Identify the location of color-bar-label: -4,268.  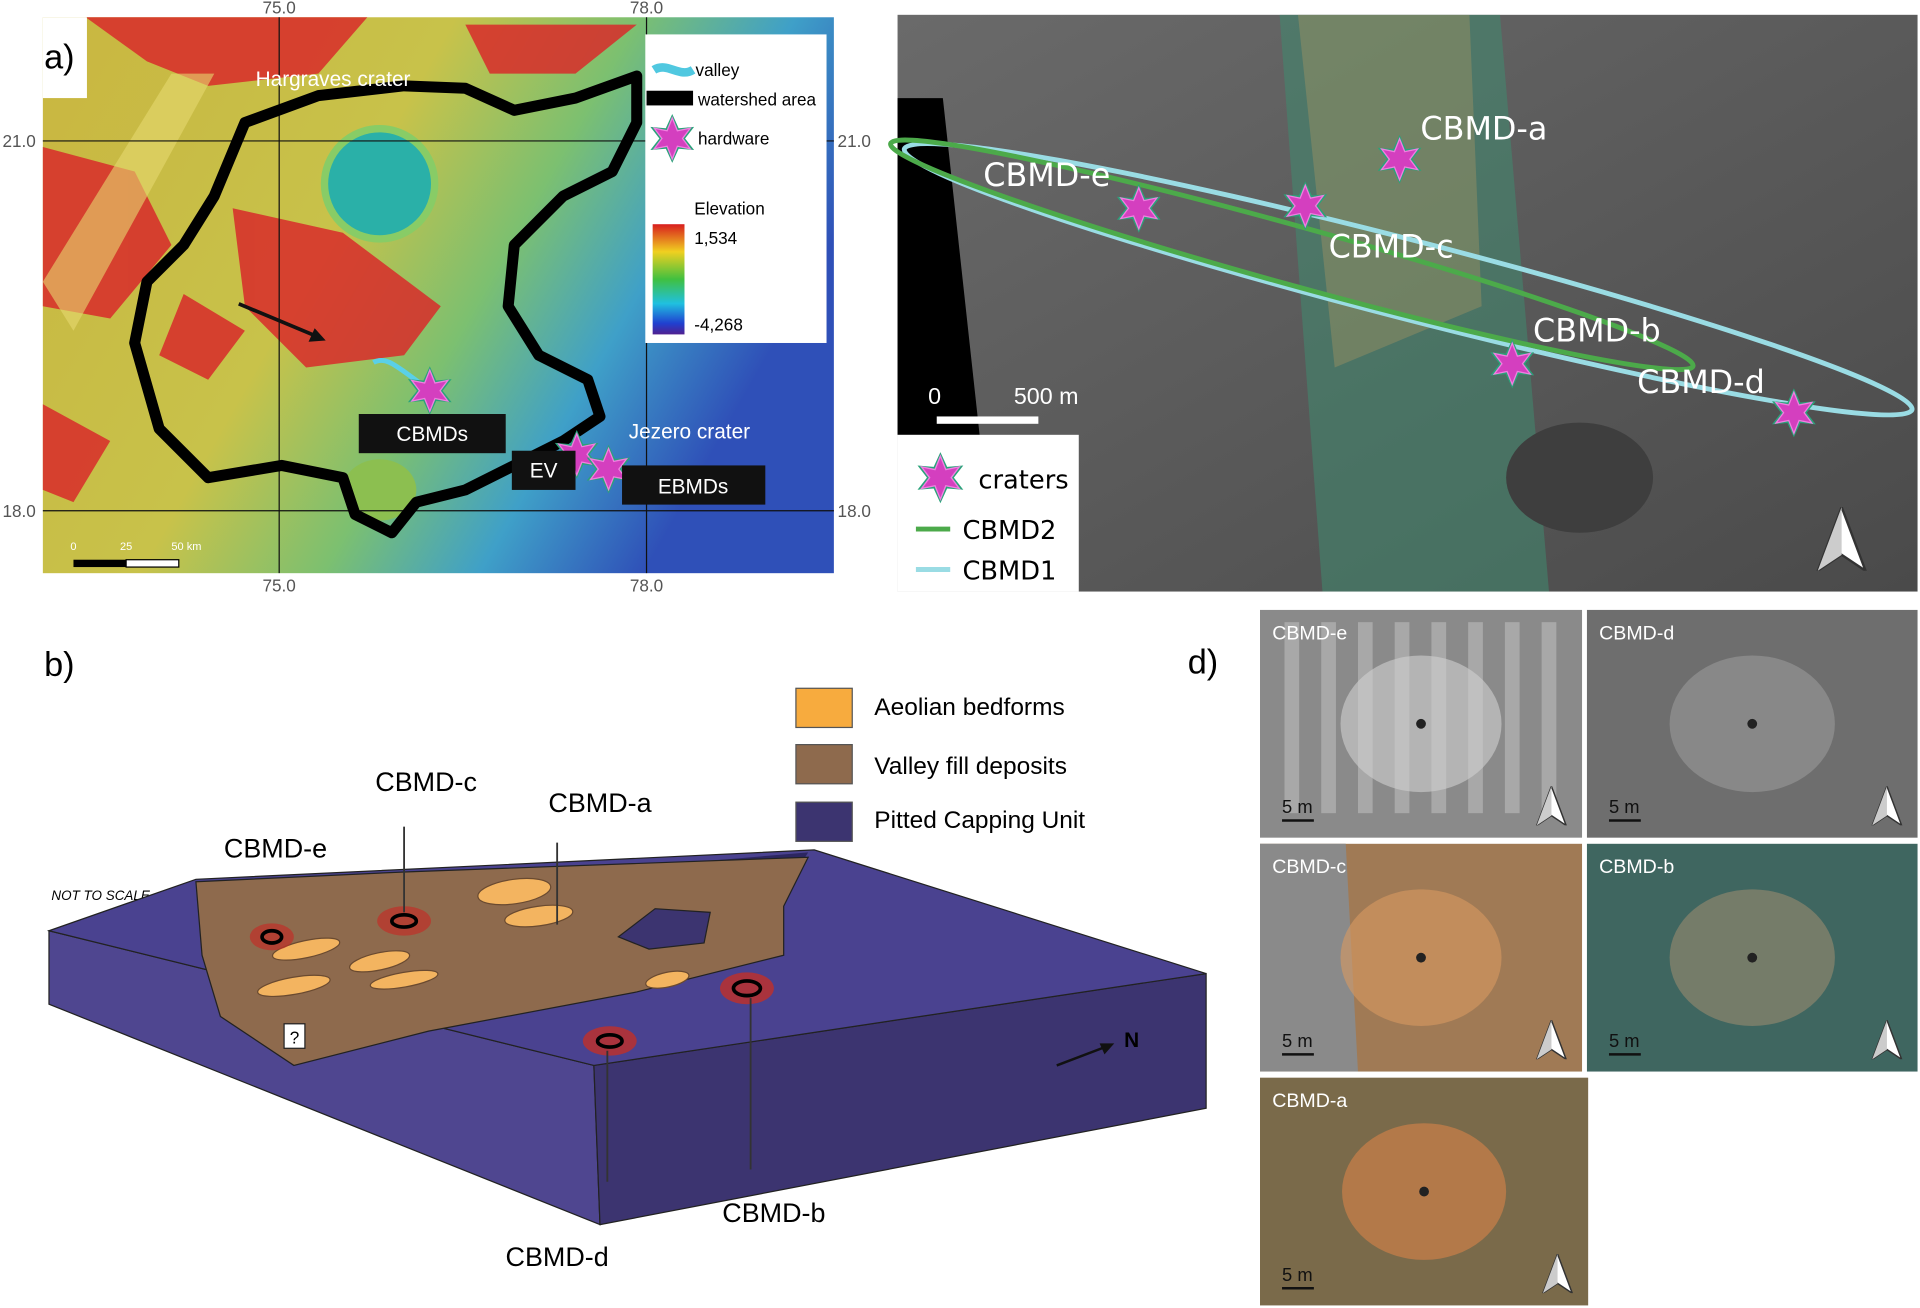
(718, 325).